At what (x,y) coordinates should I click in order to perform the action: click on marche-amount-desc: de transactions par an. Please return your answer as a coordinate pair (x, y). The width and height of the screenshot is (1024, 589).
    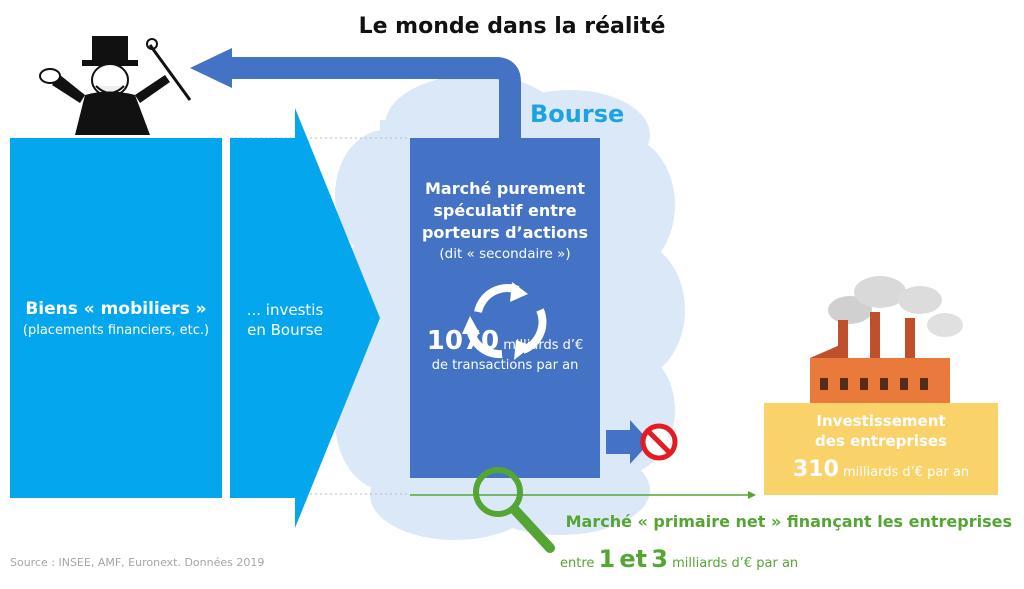
    Looking at the image, I should click on (505, 365).